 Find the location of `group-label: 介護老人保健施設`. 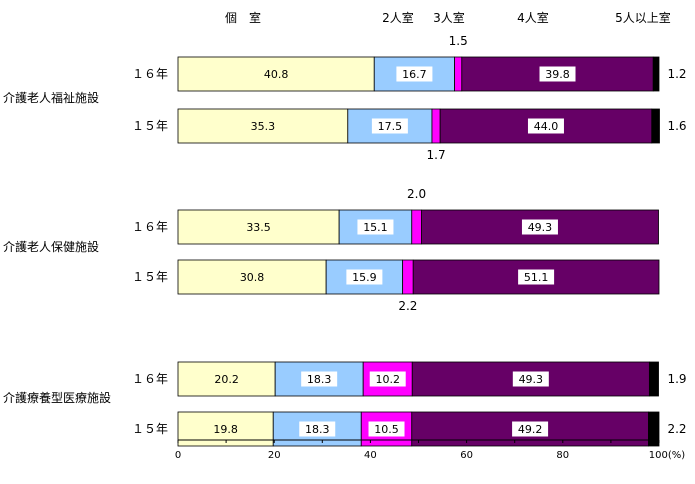

group-label: 介護老人保健施設 is located at coordinates (51, 246).